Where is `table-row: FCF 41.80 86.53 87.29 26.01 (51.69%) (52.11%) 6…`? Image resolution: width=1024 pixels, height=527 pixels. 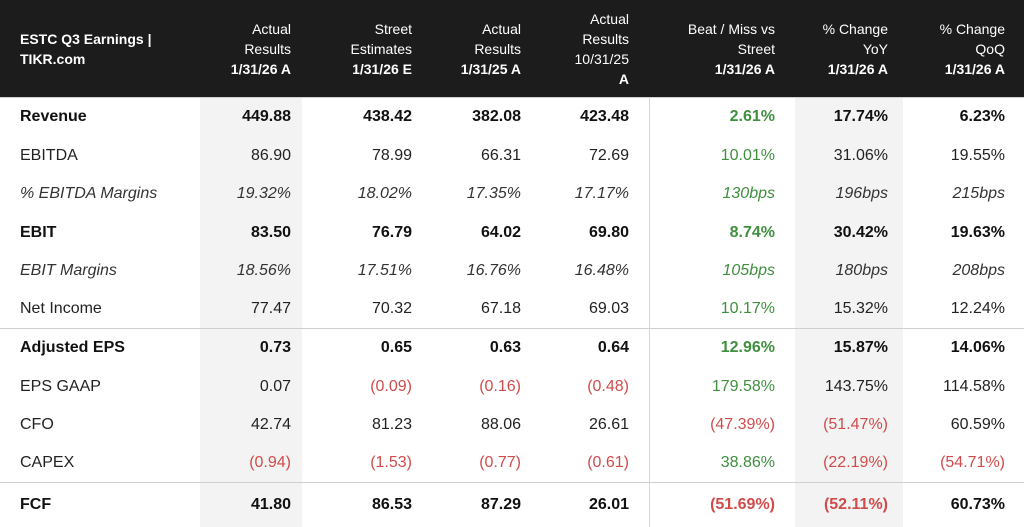
table-row: FCF 41.80 86.53 87.29 26.01 (51.69%) (52.11%) 6… is located at coordinates (512, 504).